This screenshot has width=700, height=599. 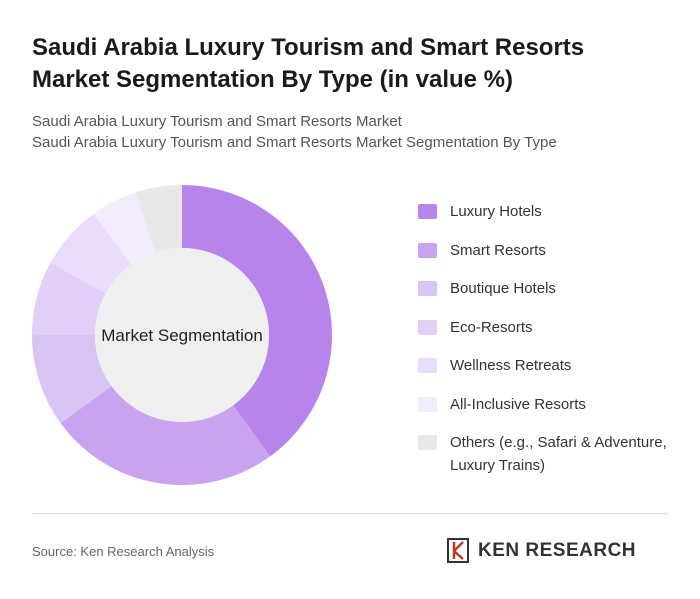 What do you see at coordinates (496, 211) in the screenshot?
I see `legend-label: Luxury Hotels` at bounding box center [496, 211].